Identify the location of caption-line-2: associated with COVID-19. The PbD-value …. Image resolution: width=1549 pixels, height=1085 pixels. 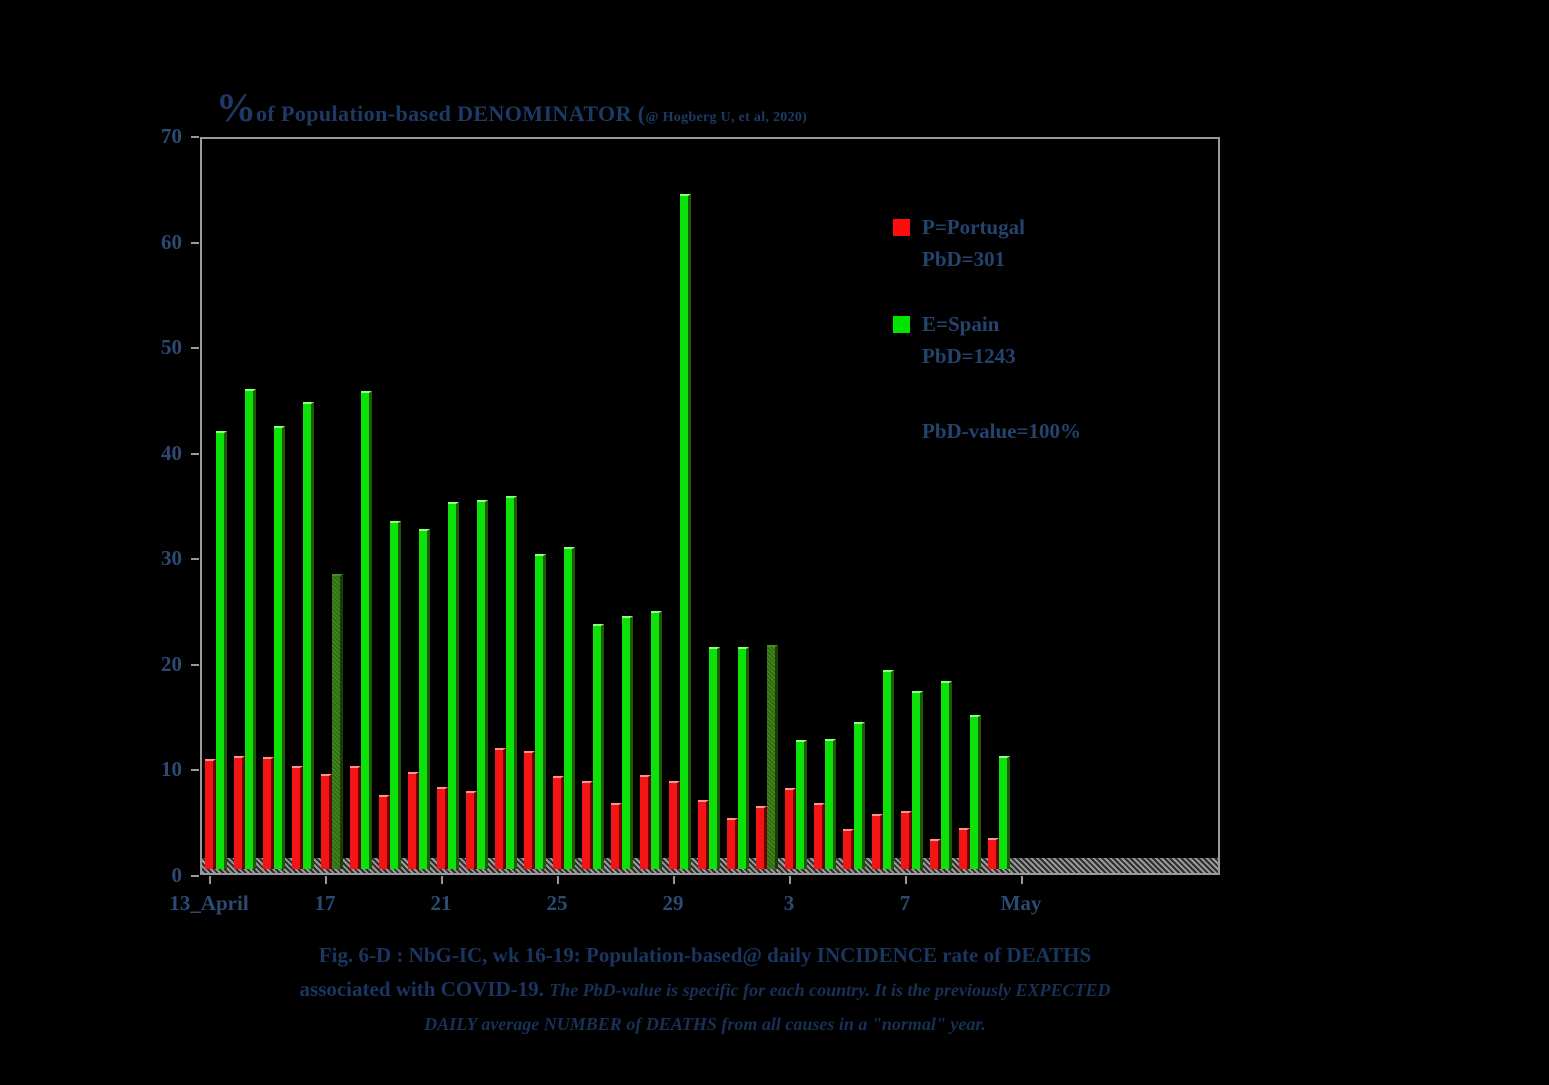
(705, 989).